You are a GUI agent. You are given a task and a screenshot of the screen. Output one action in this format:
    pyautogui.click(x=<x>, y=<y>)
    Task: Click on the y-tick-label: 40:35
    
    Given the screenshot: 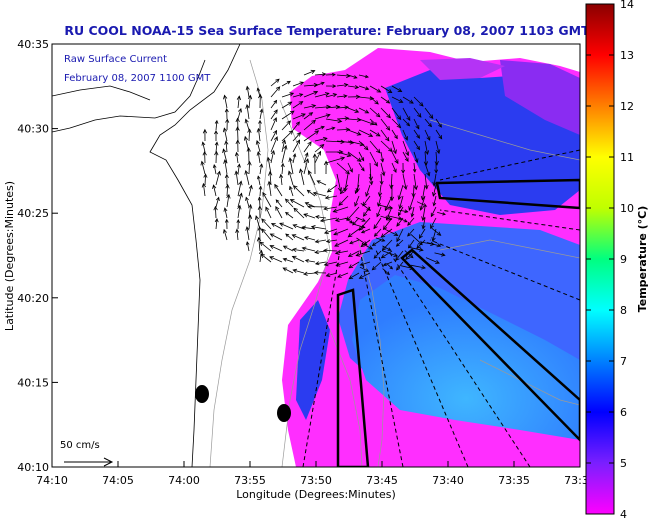 What is the action you would take?
    pyautogui.click(x=33, y=44)
    